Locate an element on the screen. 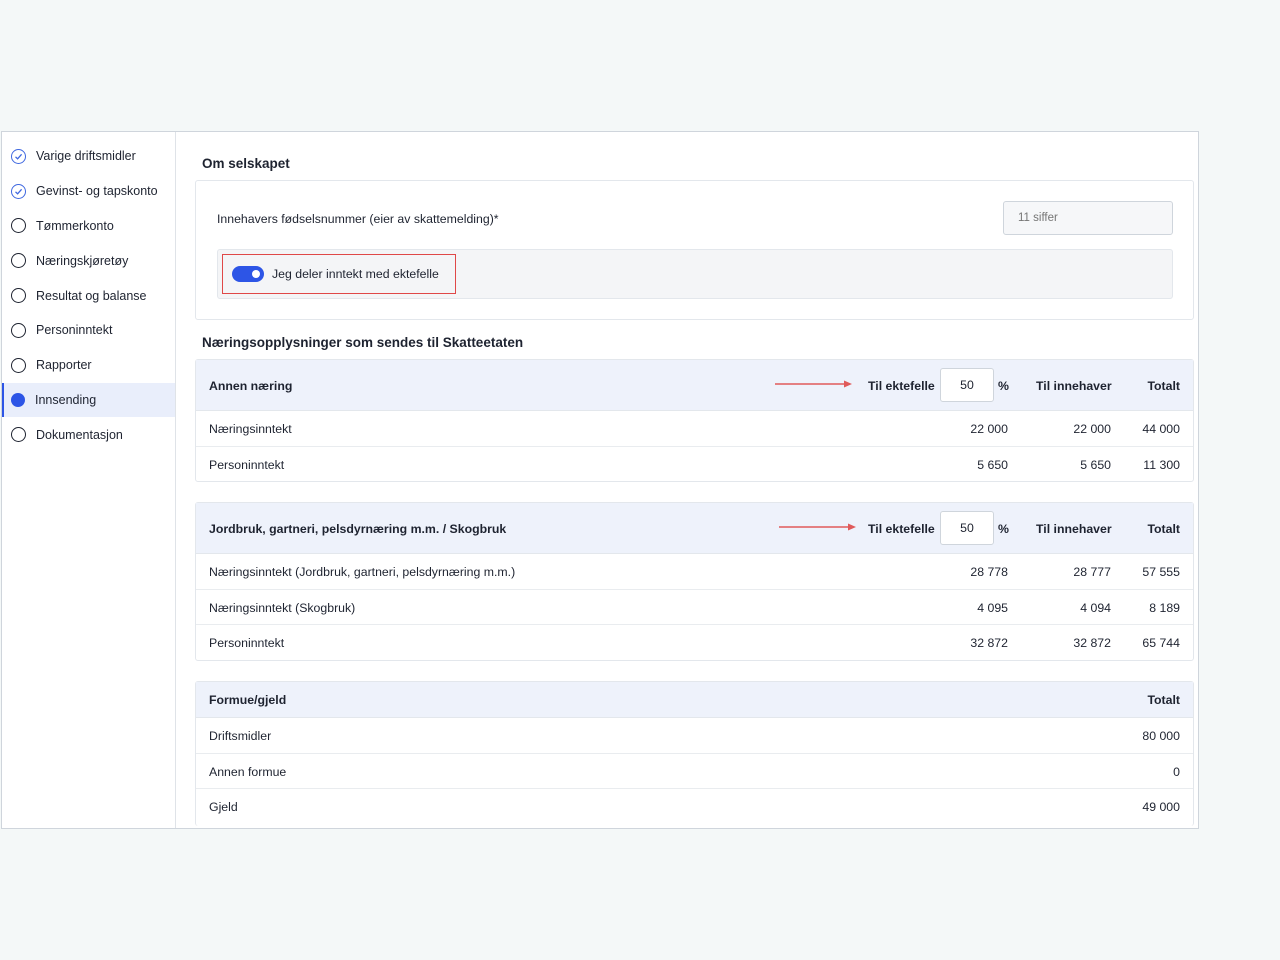 This screenshot has width=1280, height=960. share-income-label: Jeg deler inntekt med ektefelle is located at coordinates (355, 274).